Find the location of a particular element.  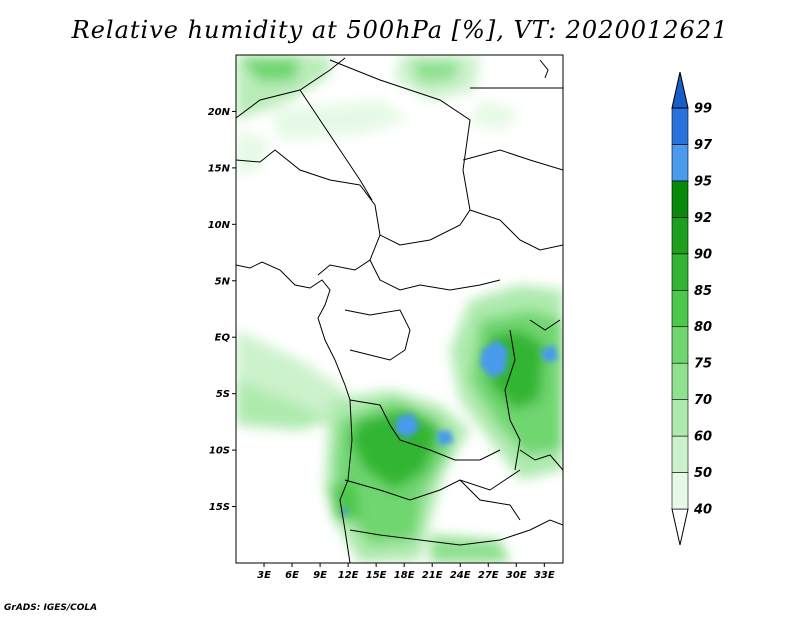

lon-tick-label: 3E is located at coordinates (264, 575).